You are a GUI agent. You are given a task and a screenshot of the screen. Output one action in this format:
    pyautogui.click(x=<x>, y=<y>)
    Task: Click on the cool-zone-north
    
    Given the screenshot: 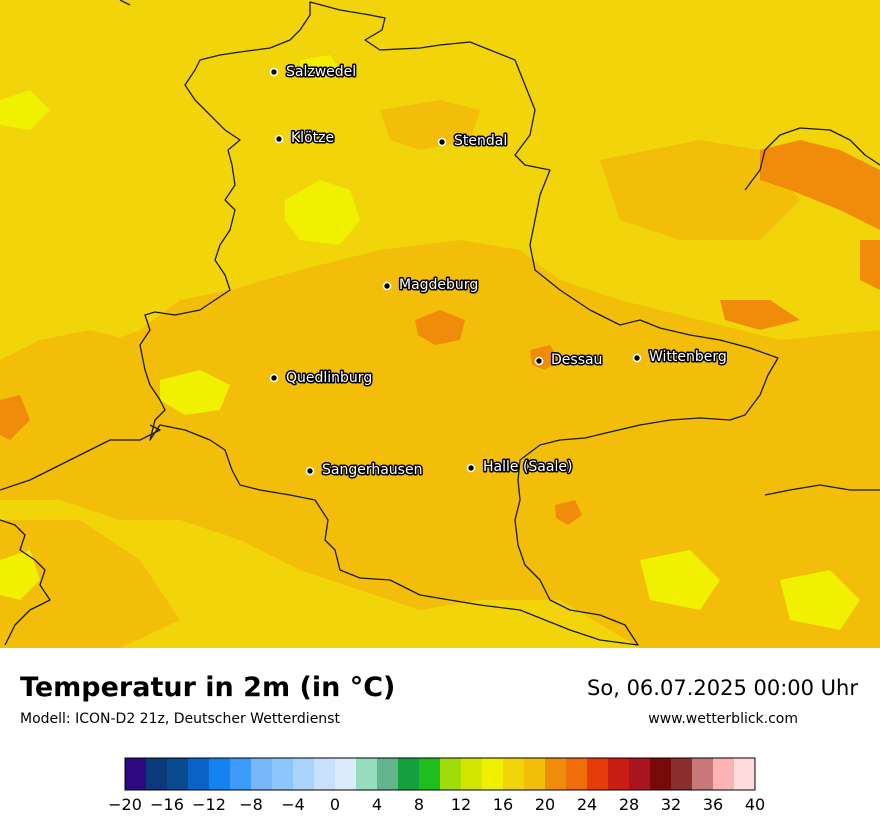 What is the action you would take?
    pyautogui.click(x=320, y=67)
    